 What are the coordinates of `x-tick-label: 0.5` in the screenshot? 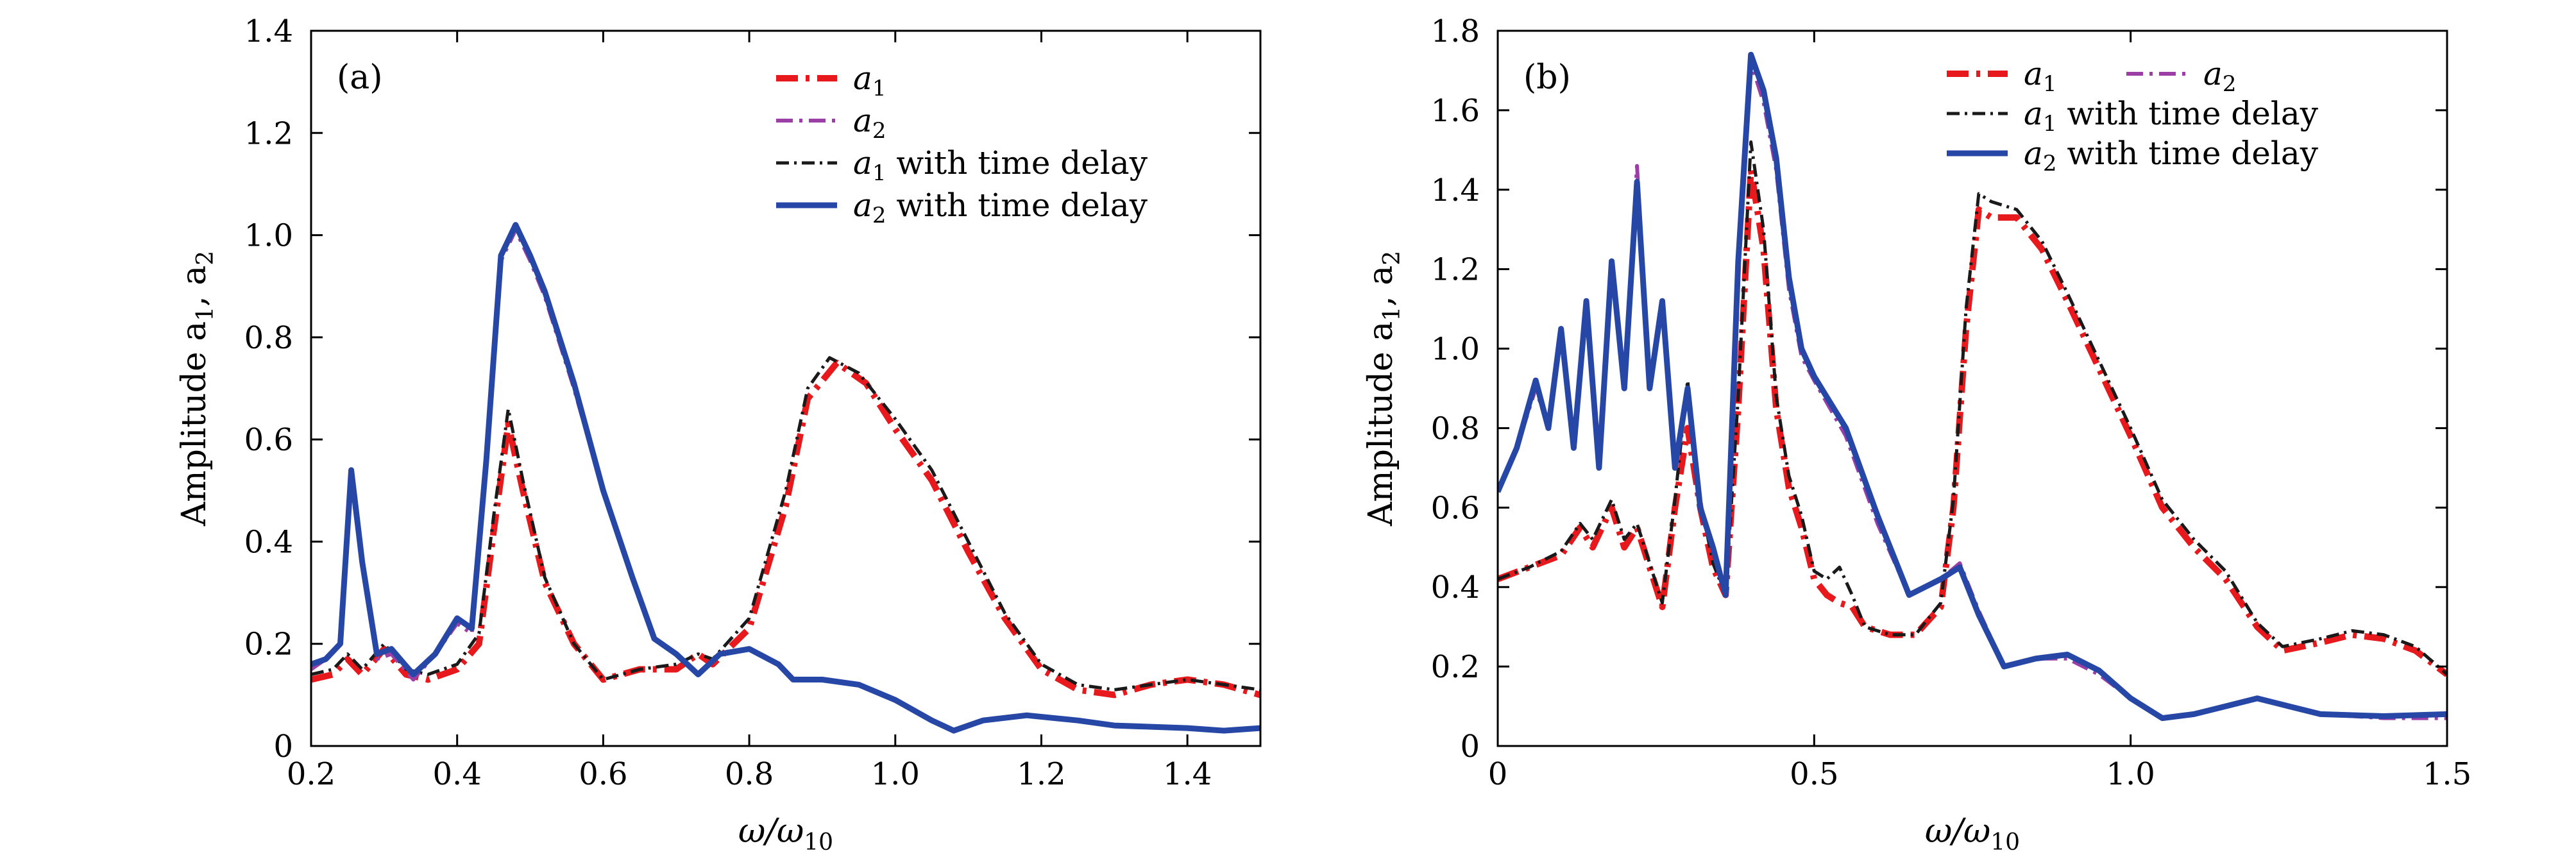 It's located at (1814, 774).